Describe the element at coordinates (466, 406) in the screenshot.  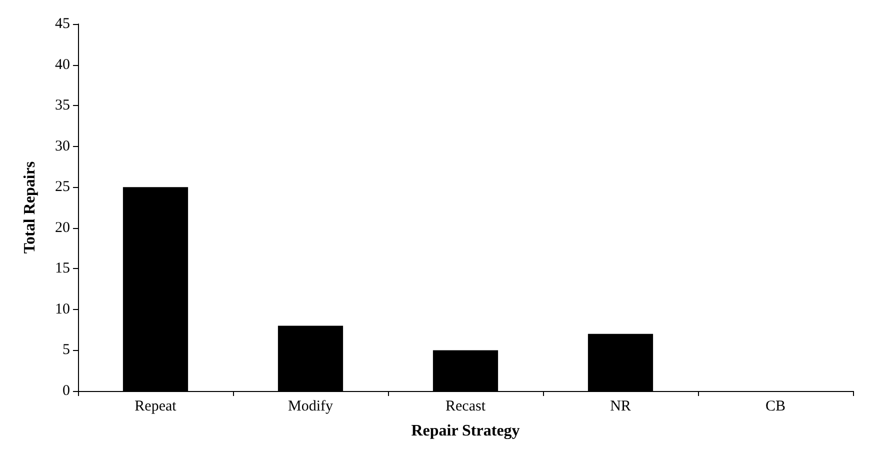
I see `x-tick-label: Recast` at that location.